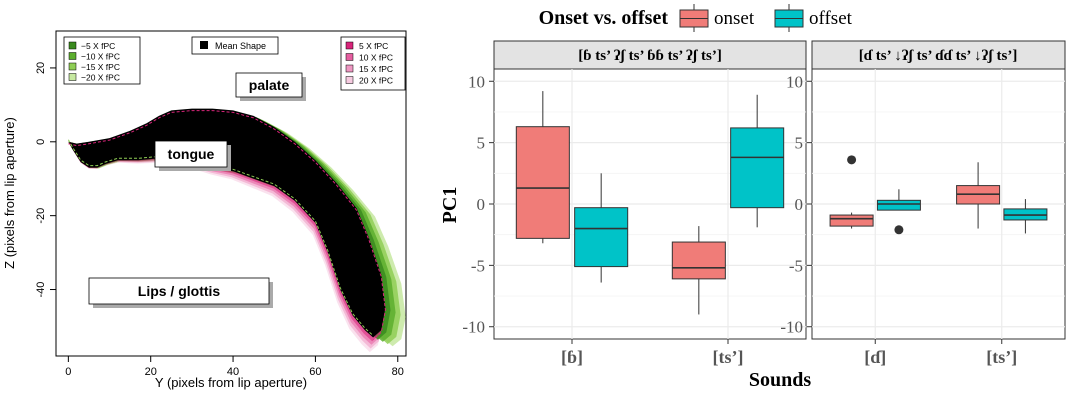 Image resolution: width=1073 pixels, height=396 pixels. I want to click on dash-lower-green, so click(220, 237).